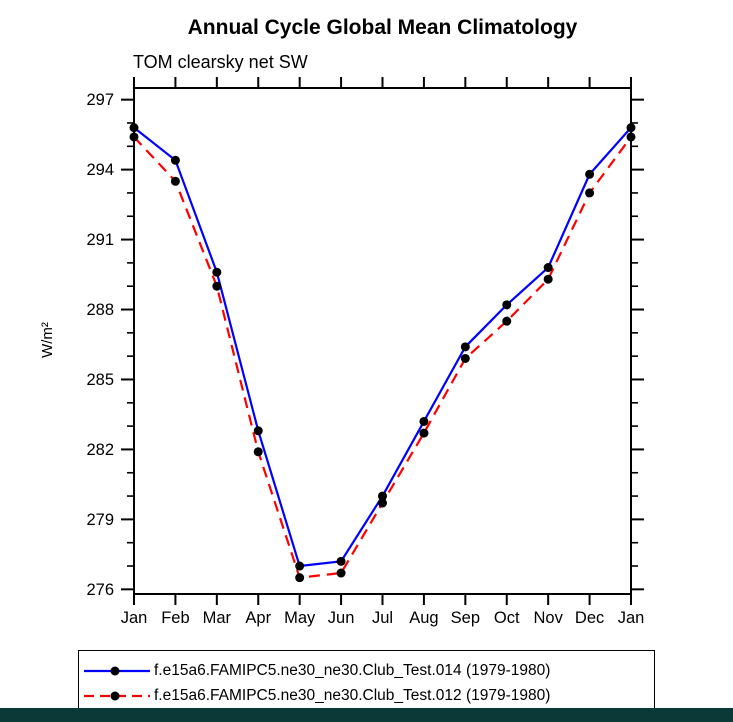  Describe the element at coordinates (366, 715) in the screenshot. I see `bottom-taskbar-strip` at that location.